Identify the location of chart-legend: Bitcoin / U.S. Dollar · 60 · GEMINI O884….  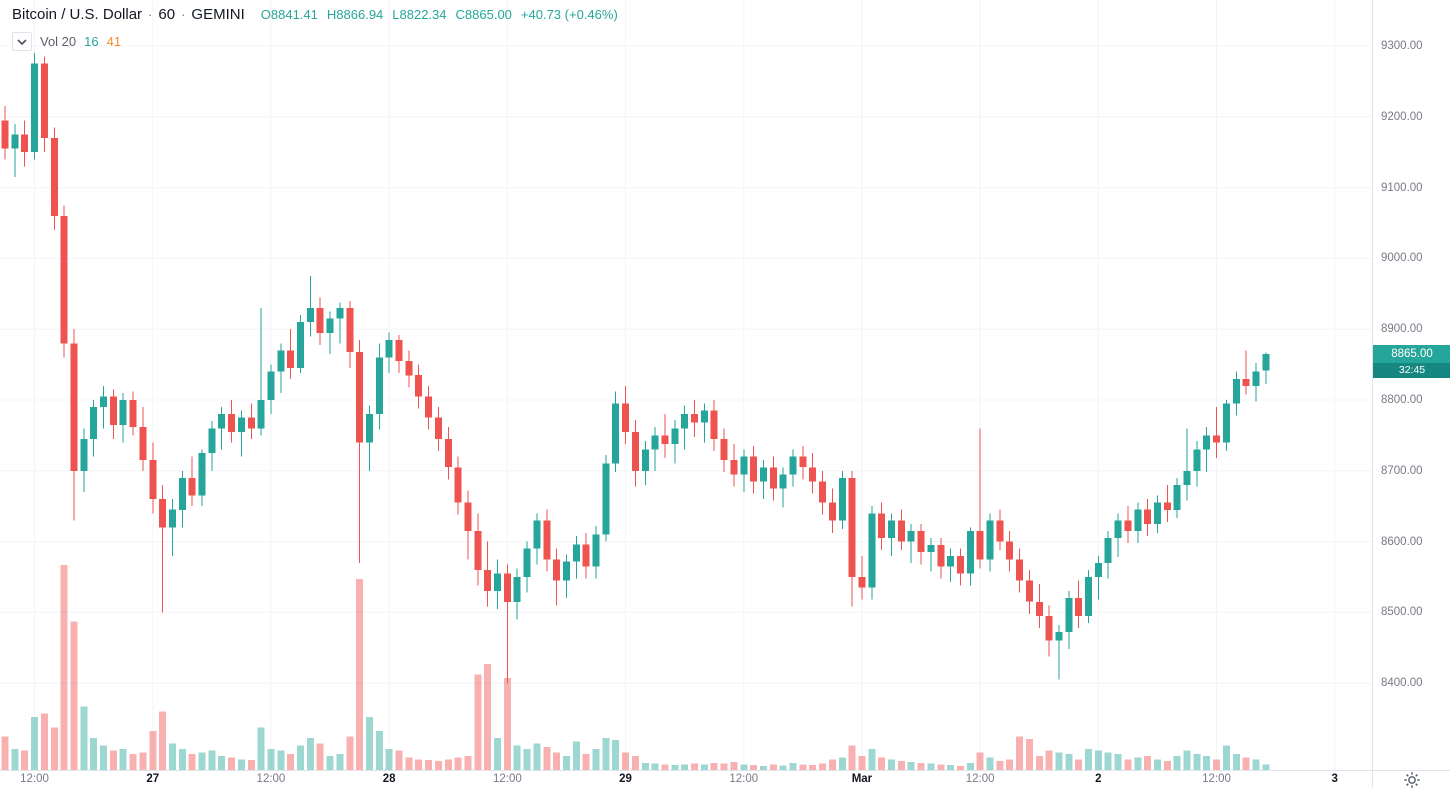
(315, 28).